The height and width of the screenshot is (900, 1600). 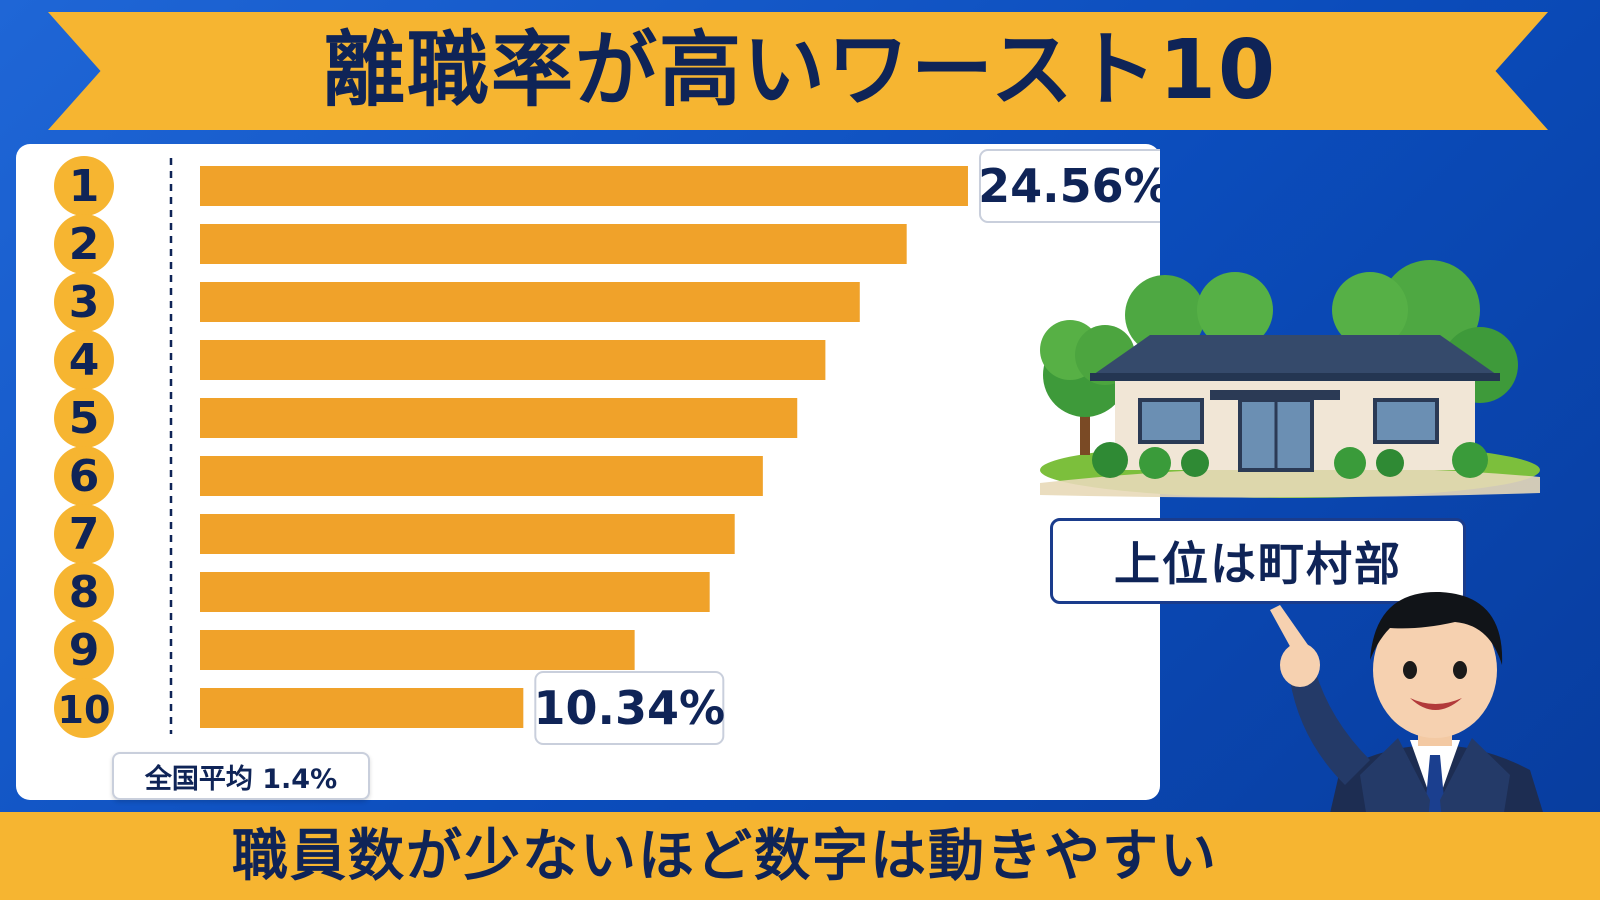 I want to click on rank-label: 10, so click(x=84, y=710).